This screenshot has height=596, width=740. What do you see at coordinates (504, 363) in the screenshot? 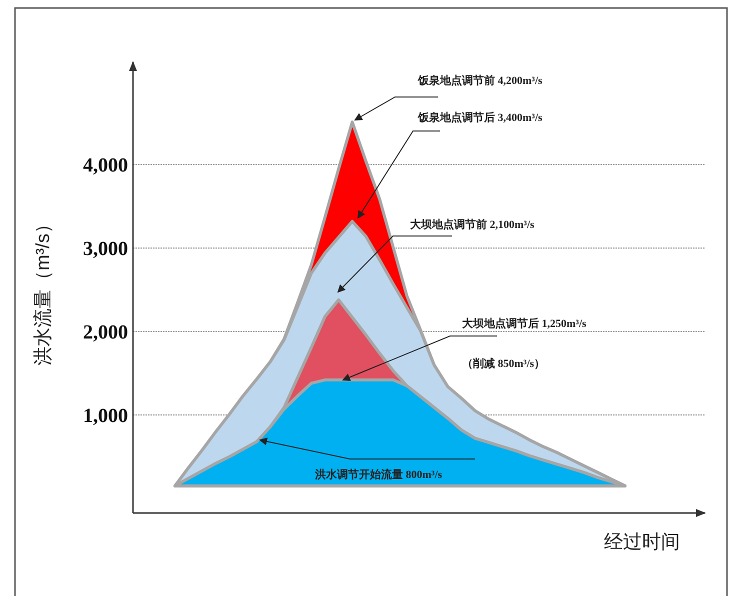
I see `annotation: （削减 850m³/s）` at bounding box center [504, 363].